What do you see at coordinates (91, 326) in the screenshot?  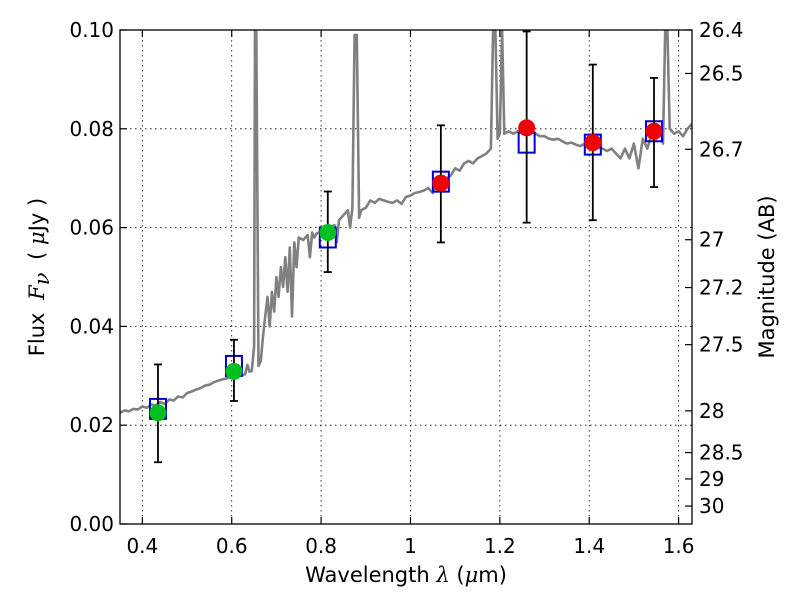 I see `y-tick-label: 0.04` at bounding box center [91, 326].